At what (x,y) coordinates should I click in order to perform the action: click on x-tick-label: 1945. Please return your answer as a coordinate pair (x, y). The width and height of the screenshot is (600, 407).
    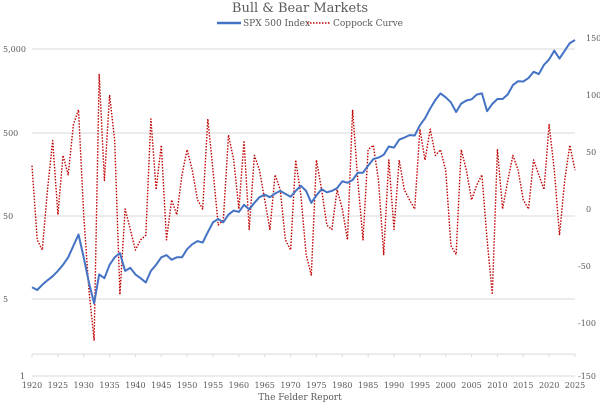
    Looking at the image, I should click on (161, 385).